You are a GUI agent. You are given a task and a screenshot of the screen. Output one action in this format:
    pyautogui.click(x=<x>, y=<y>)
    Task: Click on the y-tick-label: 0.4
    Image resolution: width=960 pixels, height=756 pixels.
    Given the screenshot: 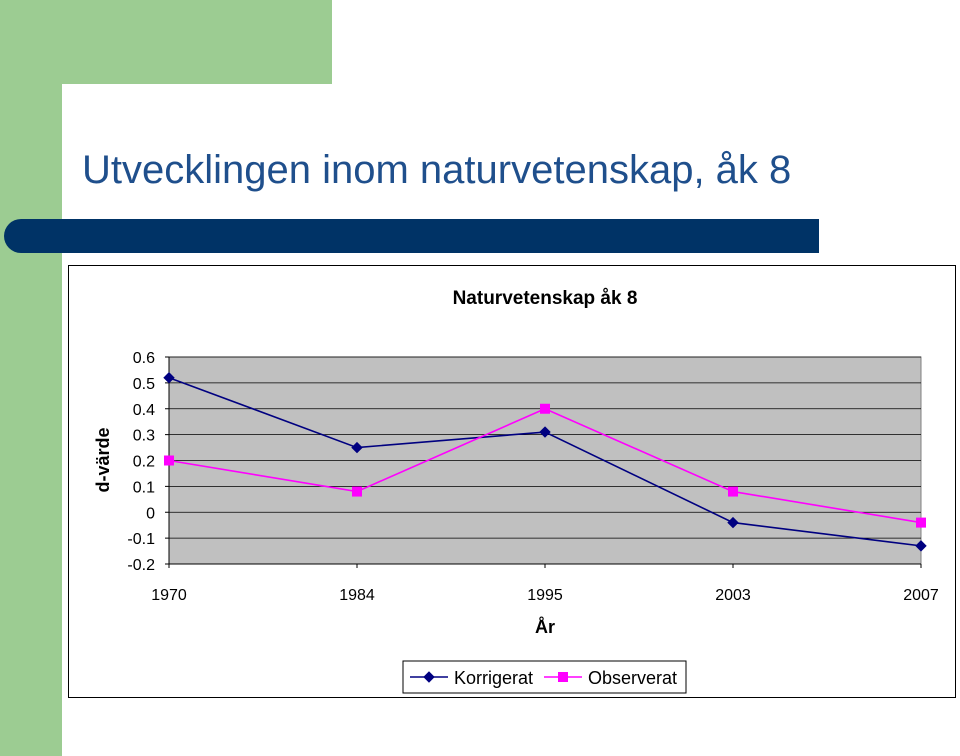 What is the action you would take?
    pyautogui.click(x=144, y=410)
    